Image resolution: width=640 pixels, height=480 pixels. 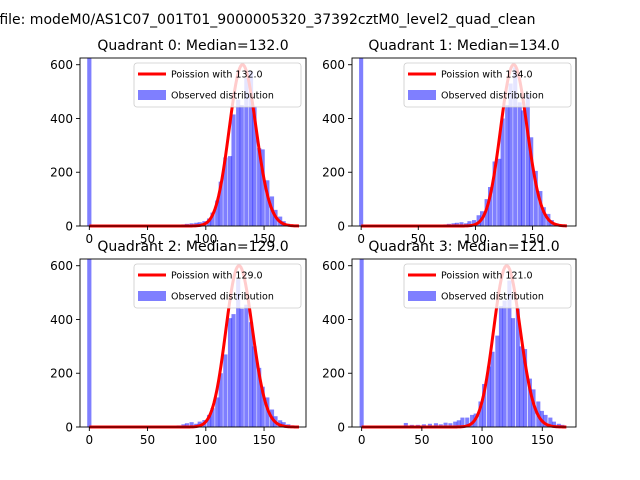 What do you see at coordinates (487, 75) in the screenshot?
I see `legend-poisson-label: Poission with 134.0` at bounding box center [487, 75].